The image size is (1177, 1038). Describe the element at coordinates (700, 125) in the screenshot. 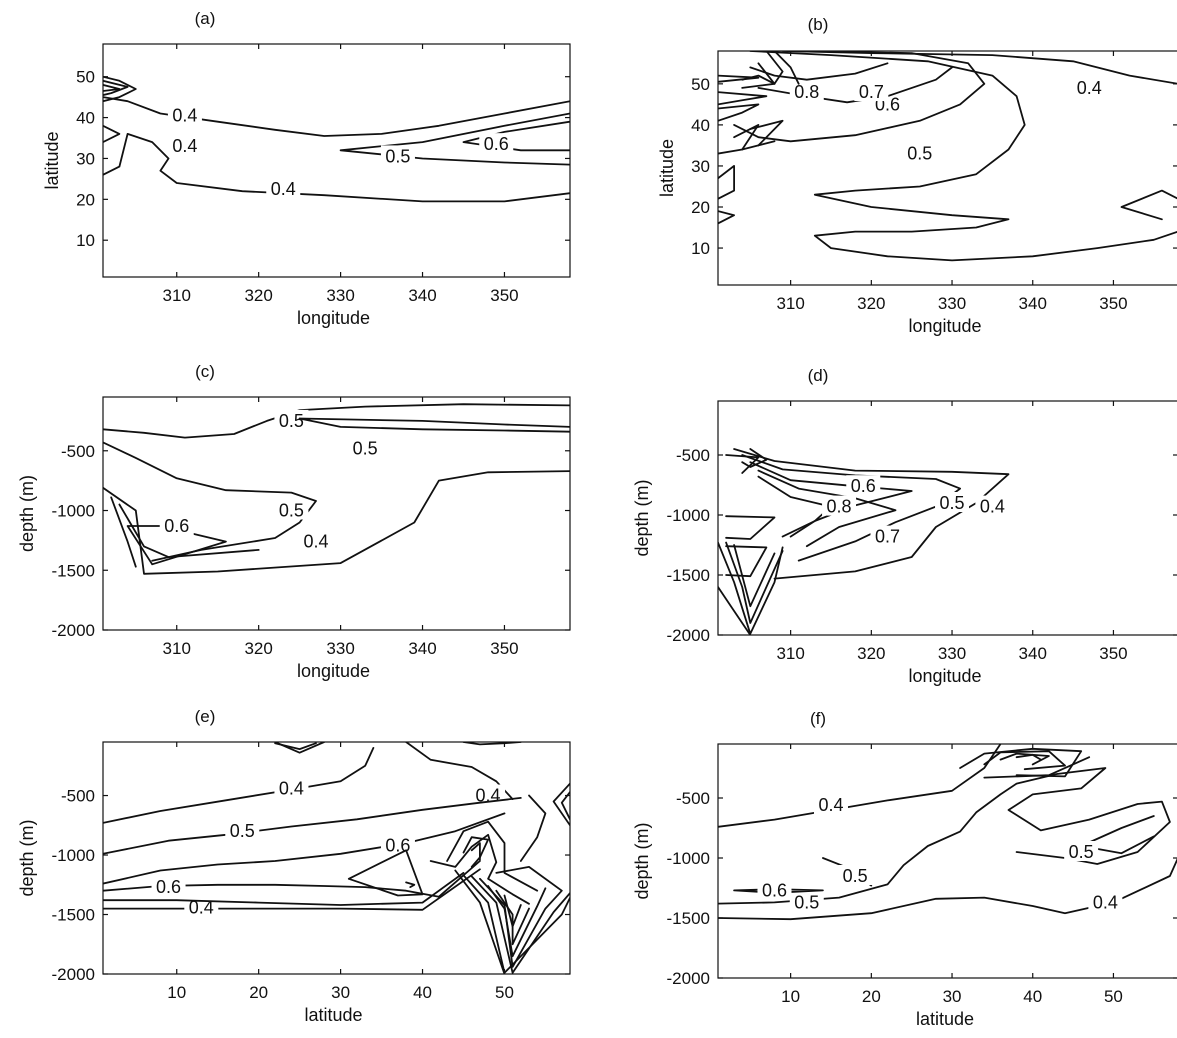

I see `y-tick-label: 40` at that location.